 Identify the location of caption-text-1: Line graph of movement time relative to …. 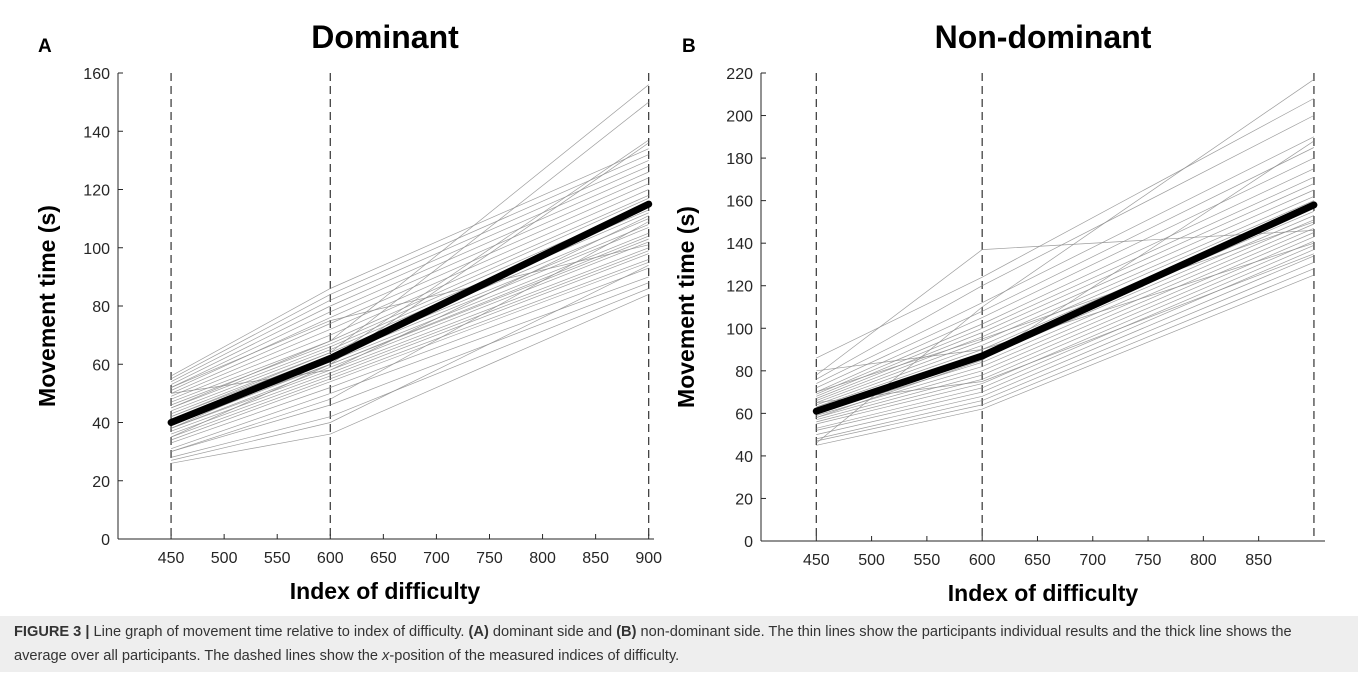
(279, 632).